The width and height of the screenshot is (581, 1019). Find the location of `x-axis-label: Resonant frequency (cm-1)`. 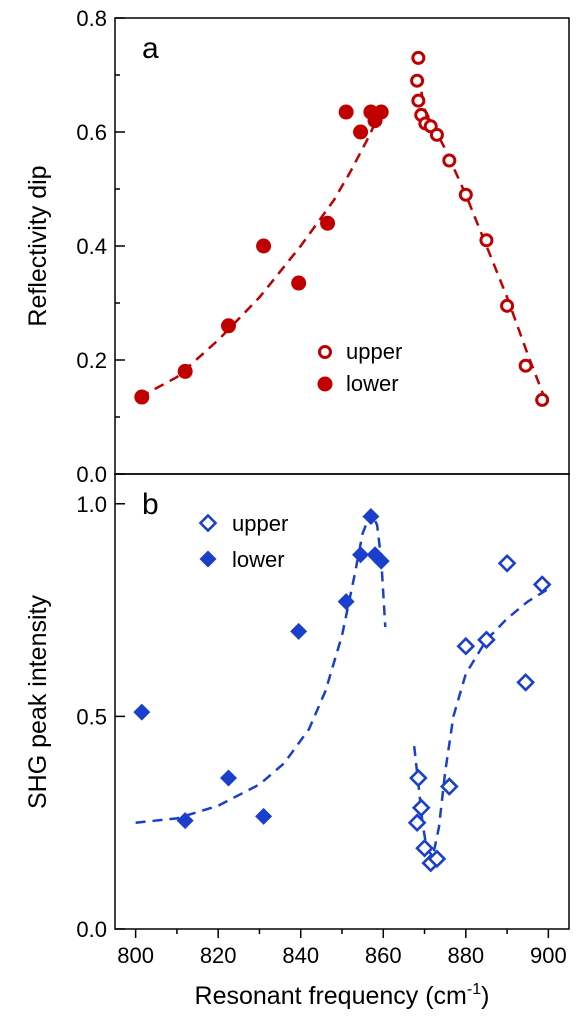

x-axis-label: Resonant frequency (cm-1) is located at coordinates (342, 995).